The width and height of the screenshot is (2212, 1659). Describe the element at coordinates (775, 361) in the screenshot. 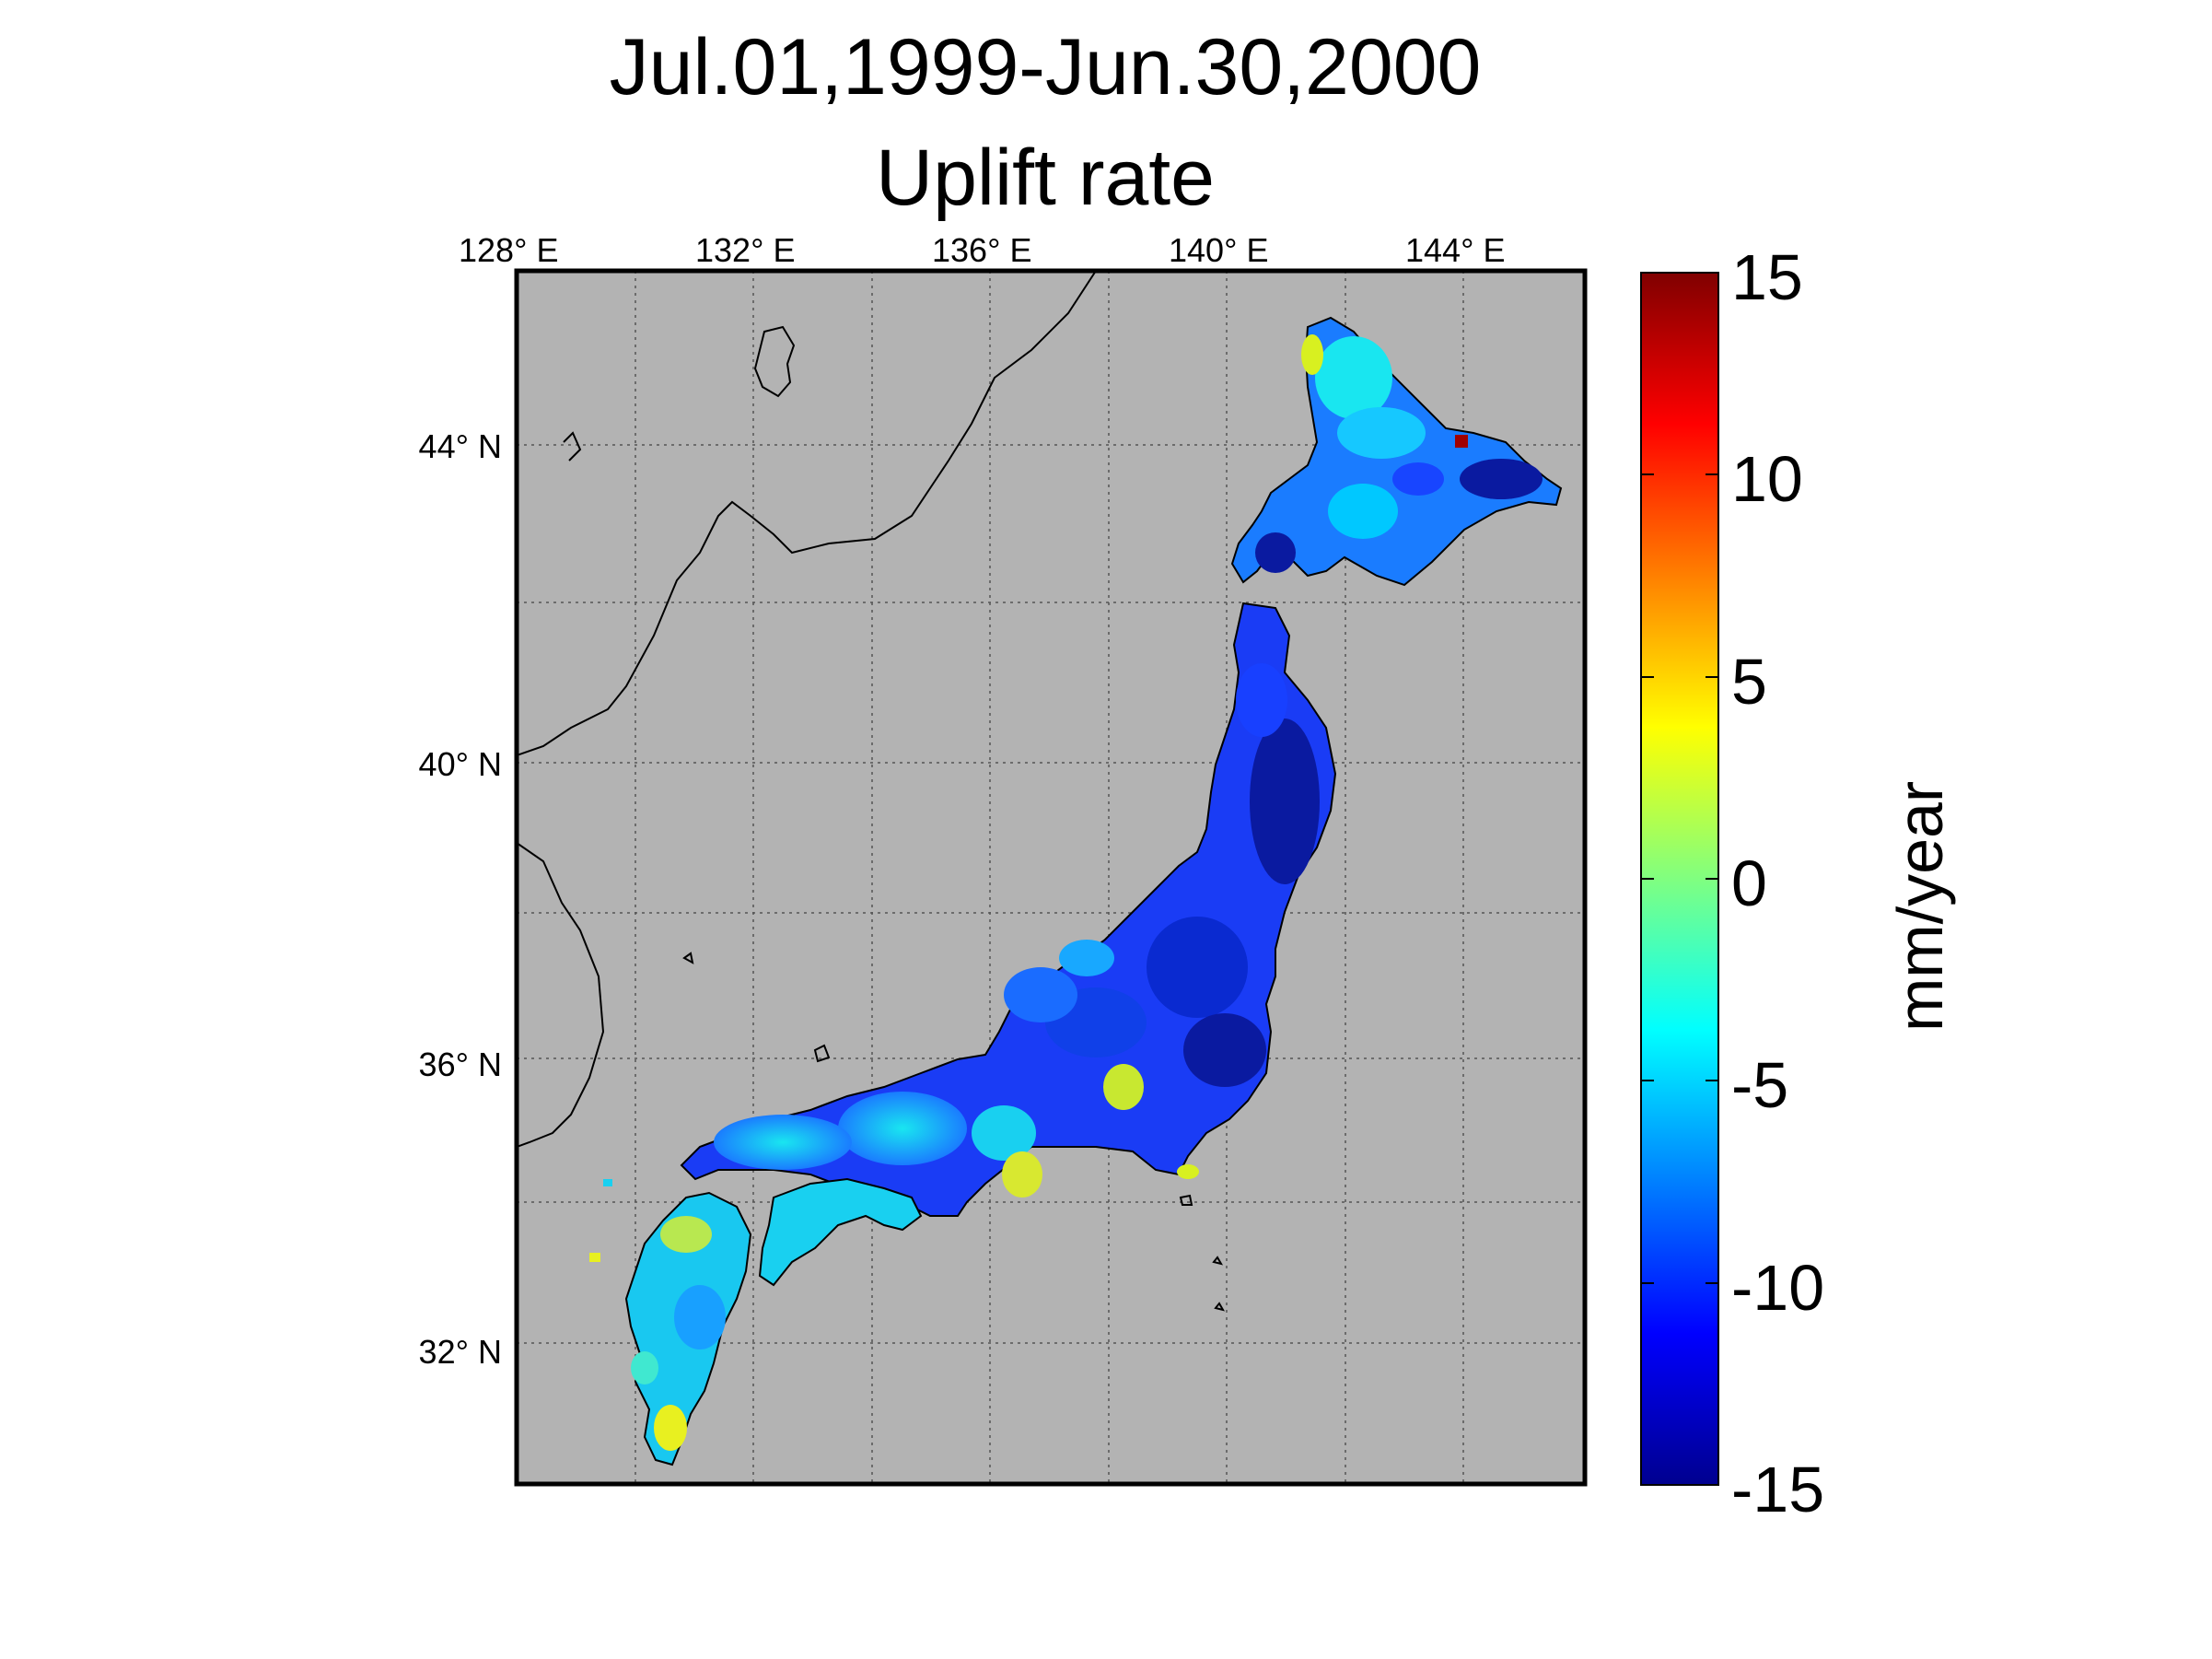

I see `island-coastline` at that location.